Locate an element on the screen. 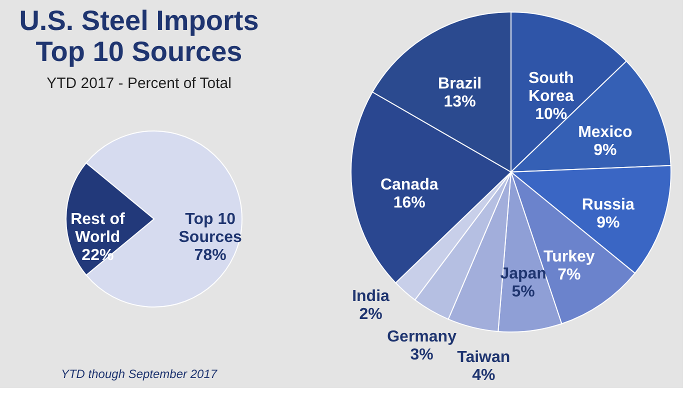 Image resolution: width=700 pixels, height=394 pixels. data-label: 5% is located at coordinates (523, 292).